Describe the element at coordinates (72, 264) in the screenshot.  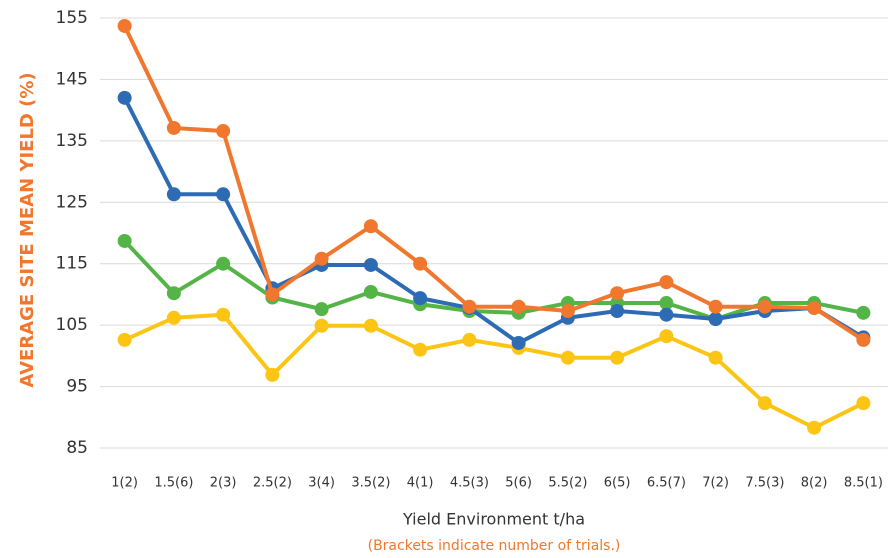
I see `y-tick-label: 115` at that location.